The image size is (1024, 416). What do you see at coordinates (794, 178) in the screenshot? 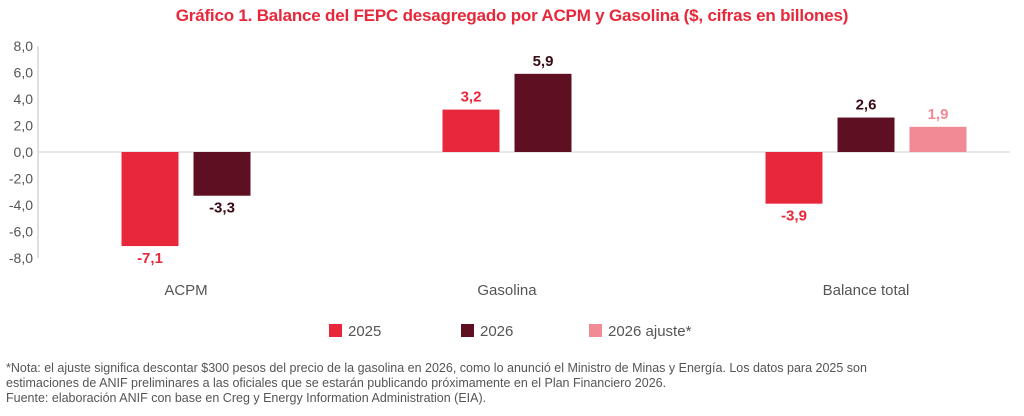
I see `bar-balance-total-2025` at bounding box center [794, 178].